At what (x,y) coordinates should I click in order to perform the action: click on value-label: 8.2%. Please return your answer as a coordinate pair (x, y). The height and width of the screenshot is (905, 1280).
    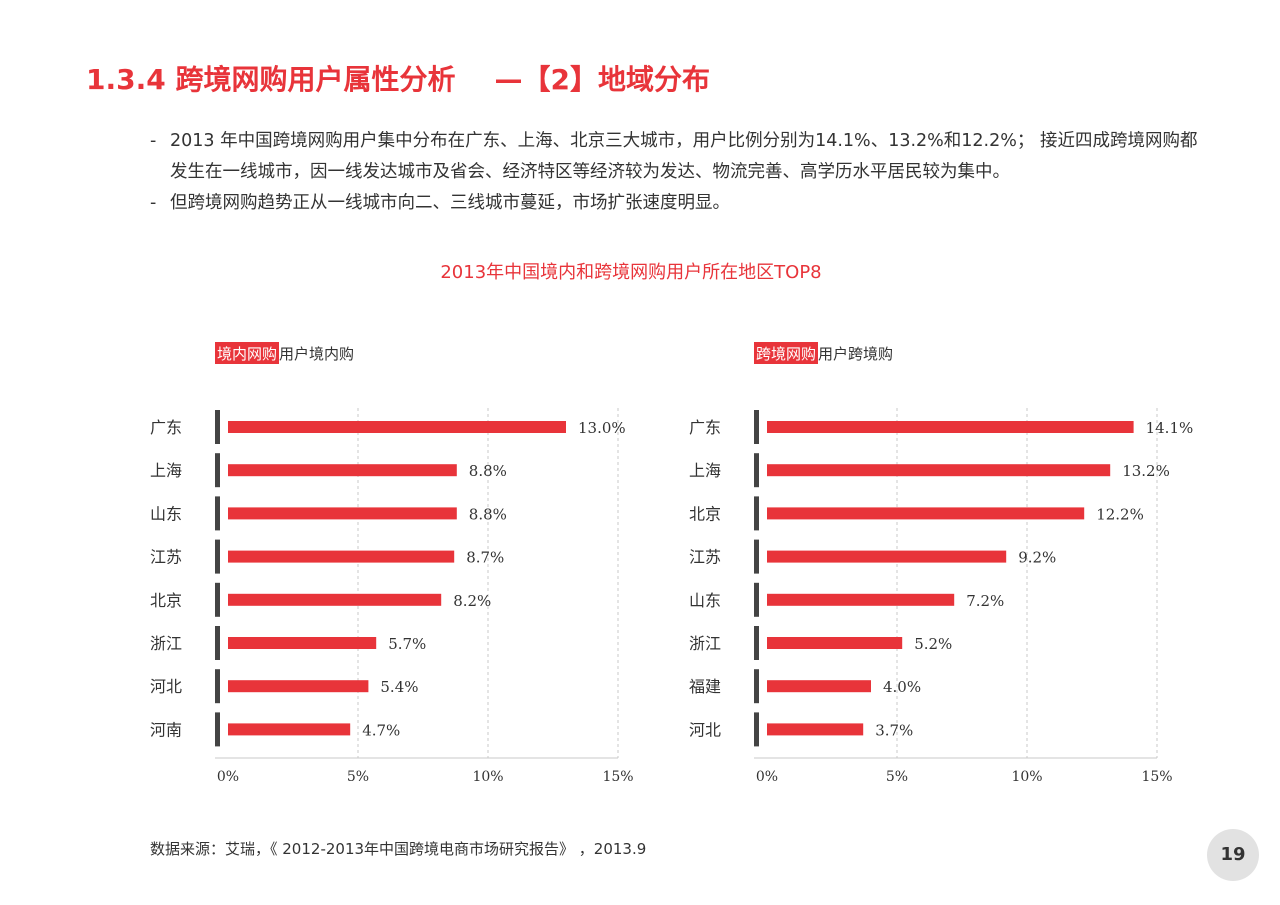
    Looking at the image, I should click on (472, 601).